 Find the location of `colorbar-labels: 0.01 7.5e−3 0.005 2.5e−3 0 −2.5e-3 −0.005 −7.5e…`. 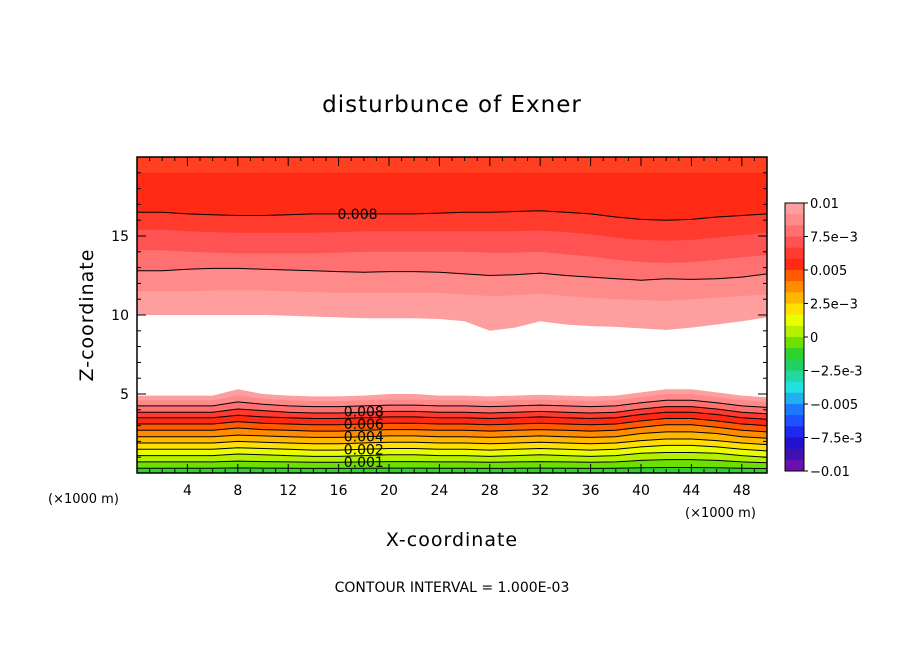

colorbar-labels: 0.01 7.5e−3 0.005 2.5e−3 0 −2.5e-3 −0.005 −7.5e… is located at coordinates (833, 338).